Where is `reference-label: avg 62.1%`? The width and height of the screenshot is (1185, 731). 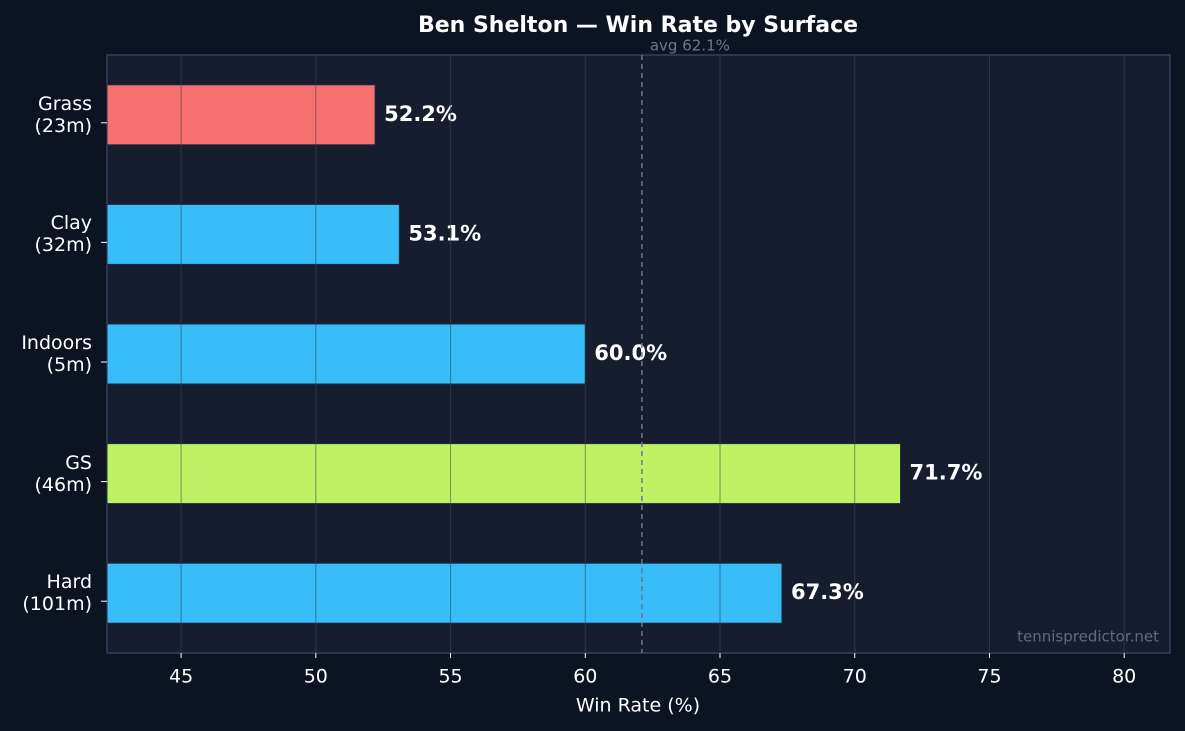
reference-label: avg 62.1% is located at coordinates (690, 46).